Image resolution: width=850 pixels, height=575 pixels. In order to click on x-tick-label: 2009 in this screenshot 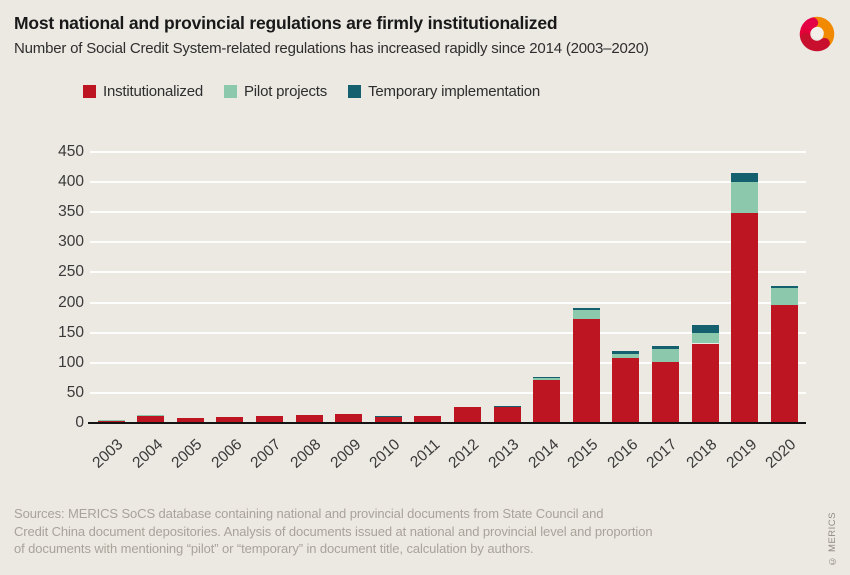, I will do `click(345, 454)`.